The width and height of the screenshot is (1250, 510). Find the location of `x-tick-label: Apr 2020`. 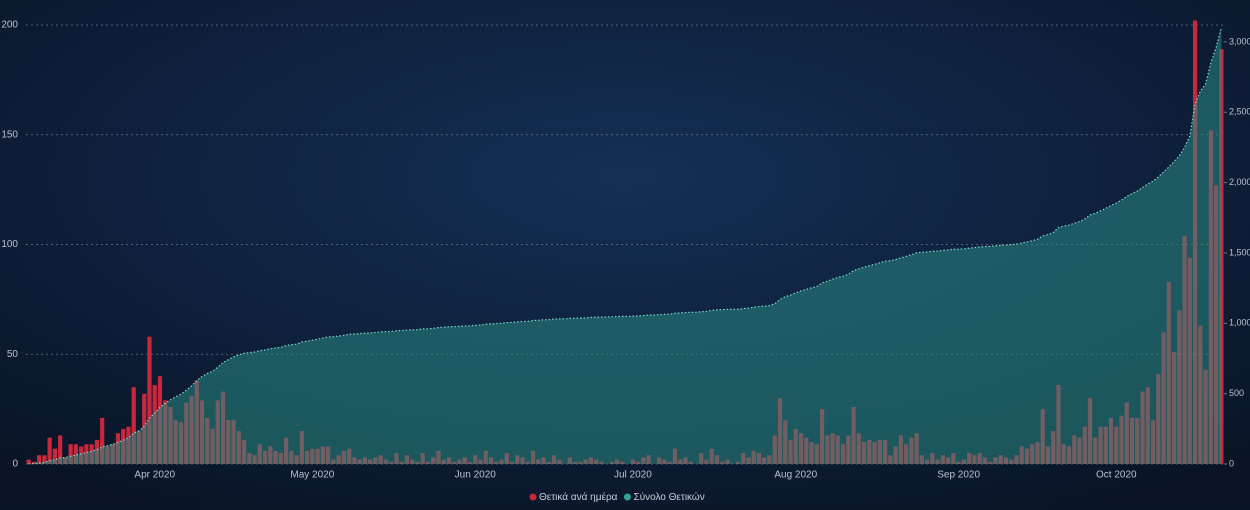

x-tick-label: Apr 2020 is located at coordinates (154, 475).